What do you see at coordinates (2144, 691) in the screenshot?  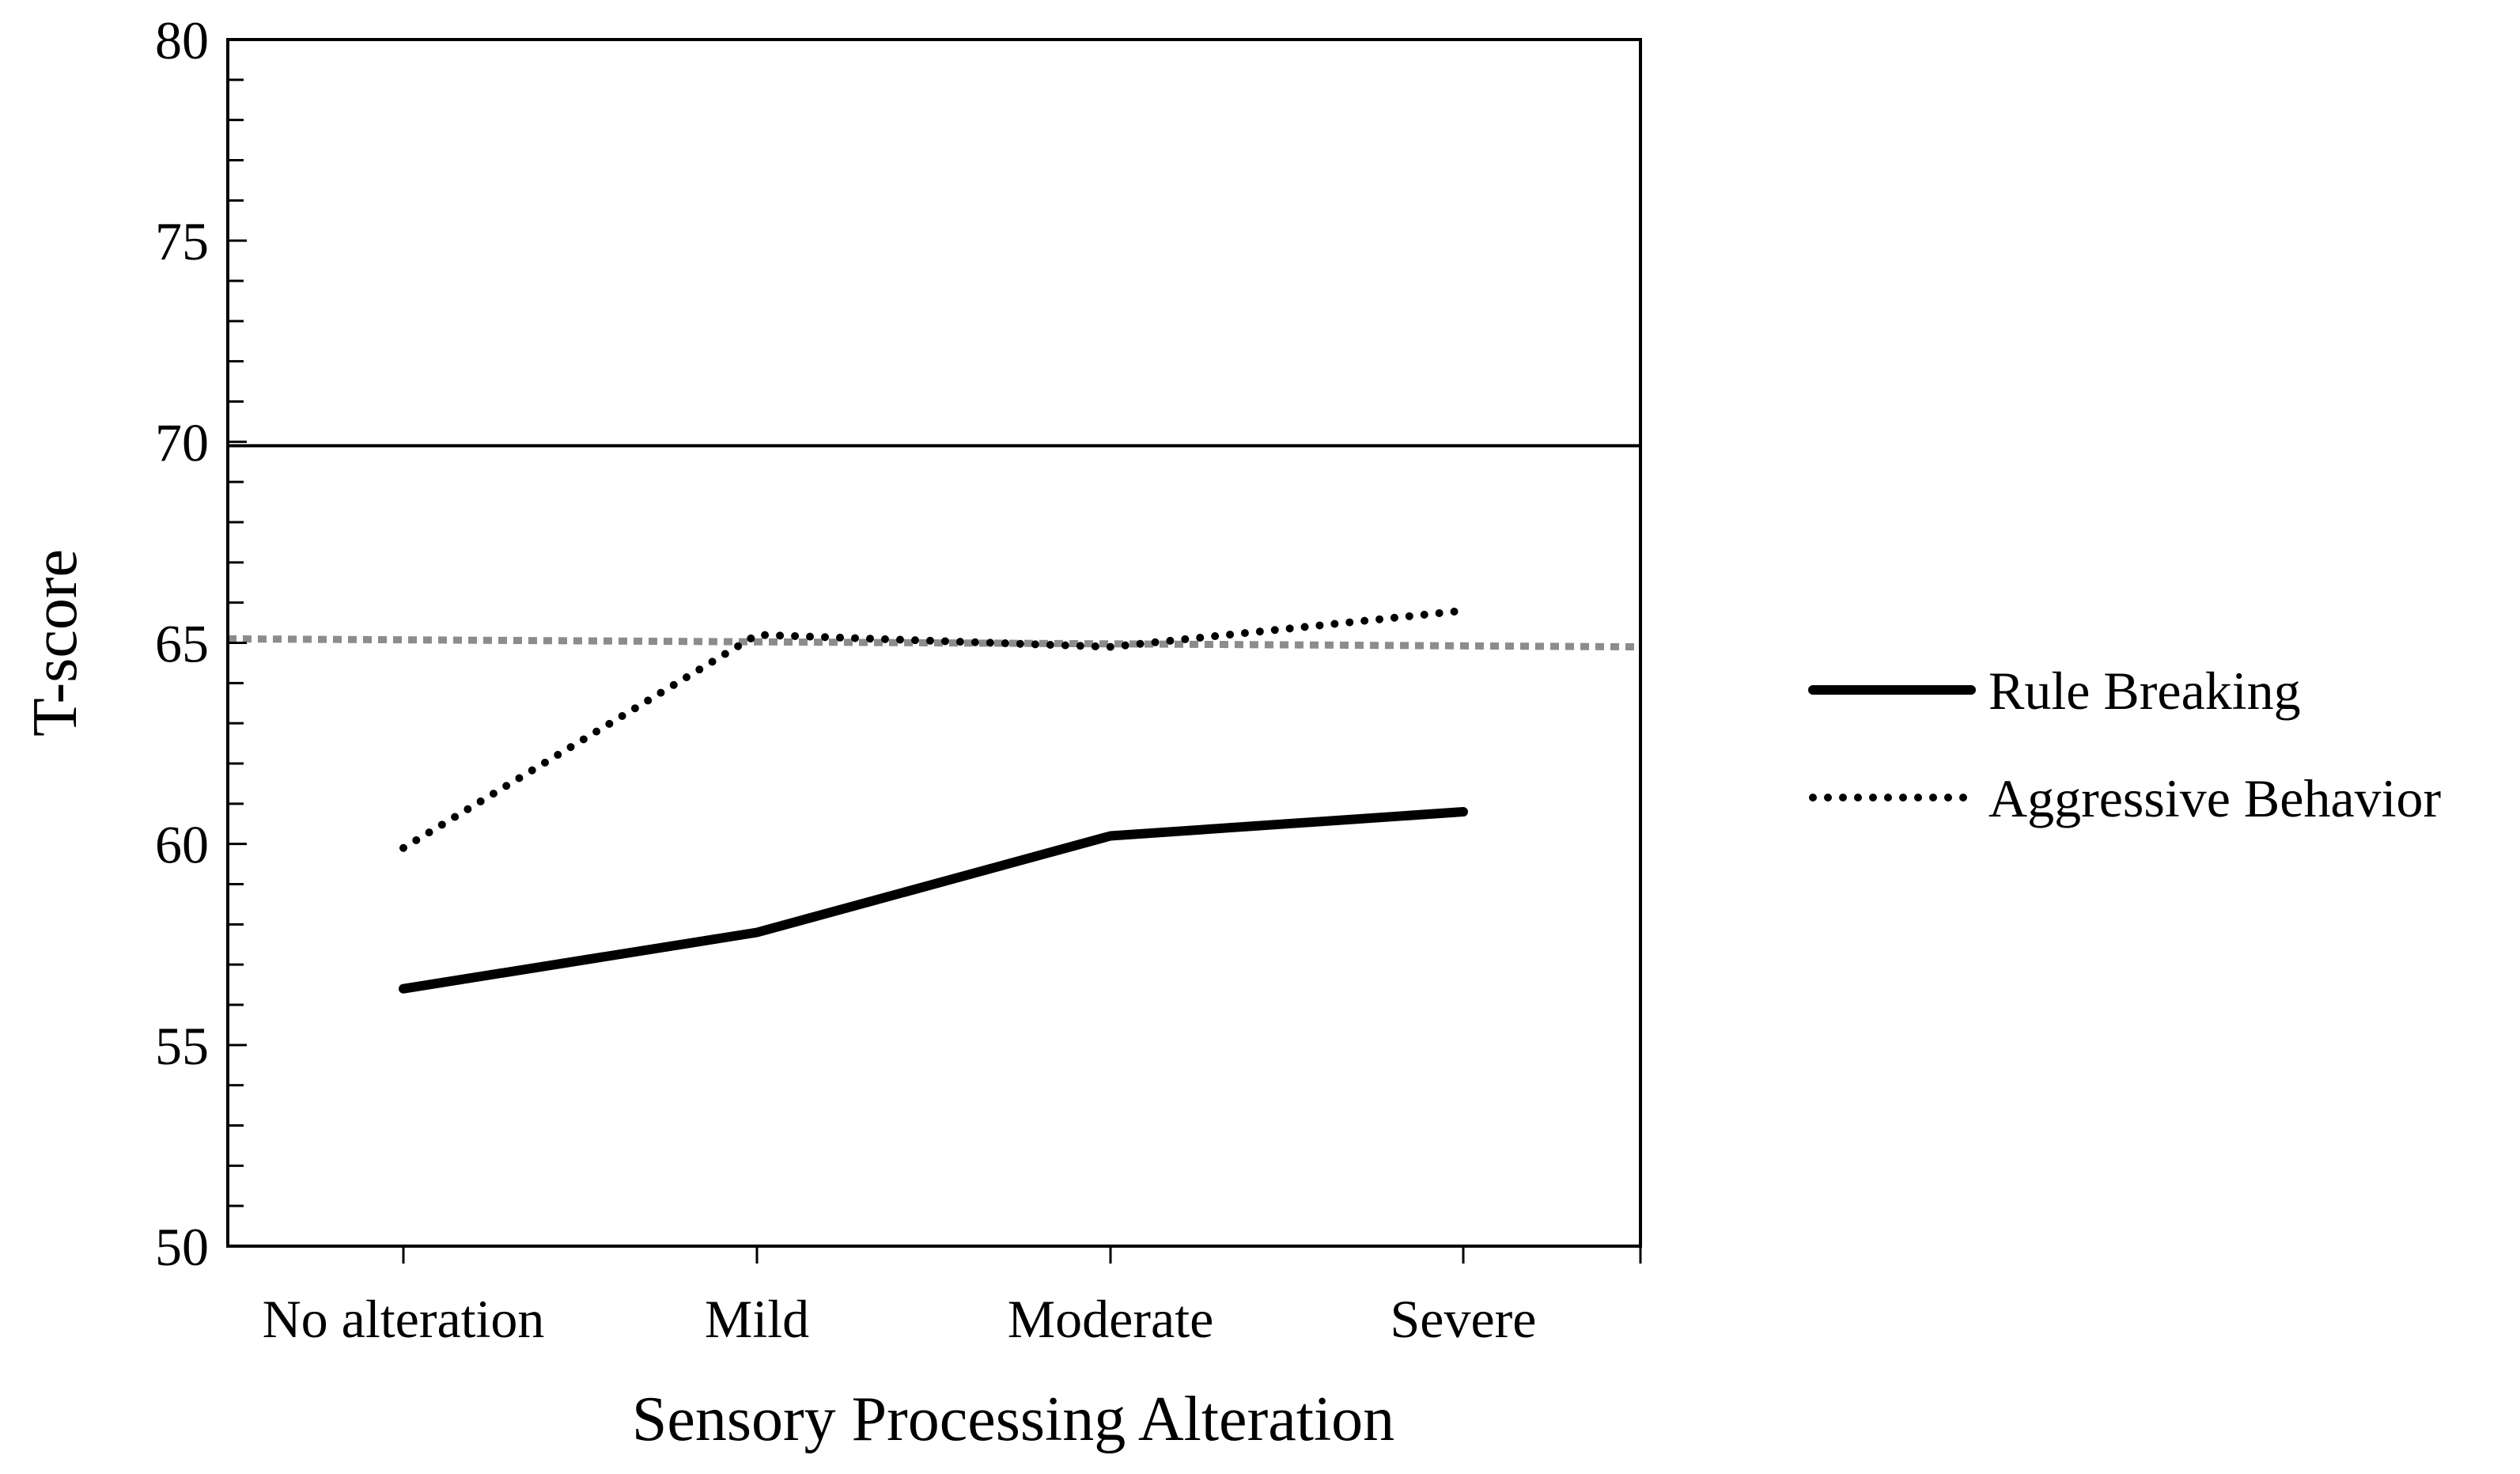 I see `legend-label: Rule Breaking` at bounding box center [2144, 691].